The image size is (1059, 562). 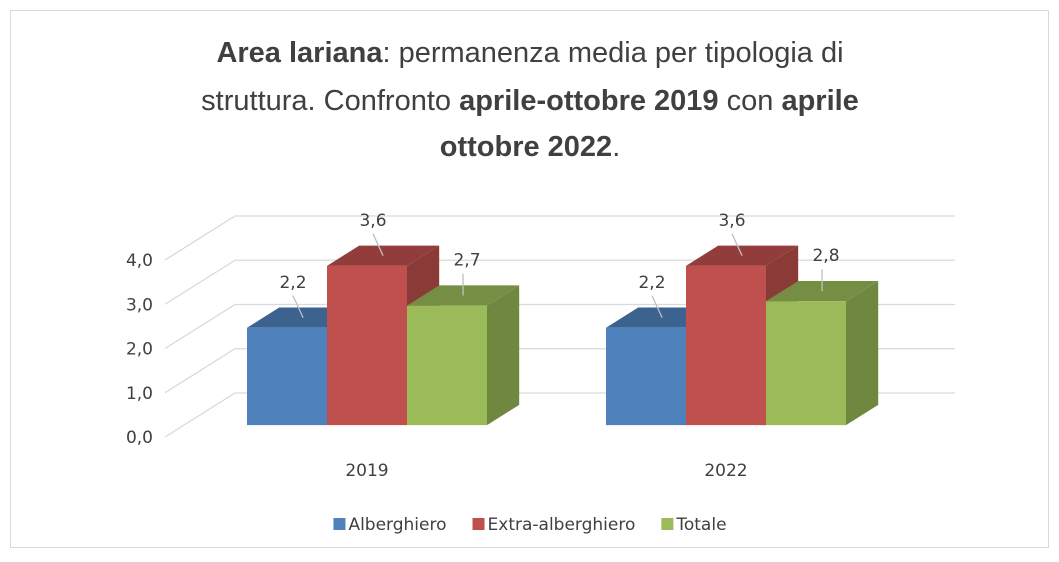 I want to click on x-tick-label: 2022, so click(x=725, y=471).